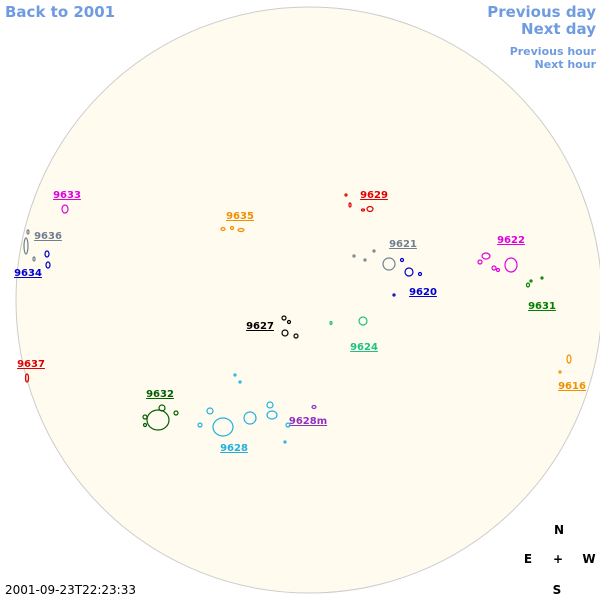  What do you see at coordinates (557, 590) in the screenshot?
I see `compass-south: S` at bounding box center [557, 590].